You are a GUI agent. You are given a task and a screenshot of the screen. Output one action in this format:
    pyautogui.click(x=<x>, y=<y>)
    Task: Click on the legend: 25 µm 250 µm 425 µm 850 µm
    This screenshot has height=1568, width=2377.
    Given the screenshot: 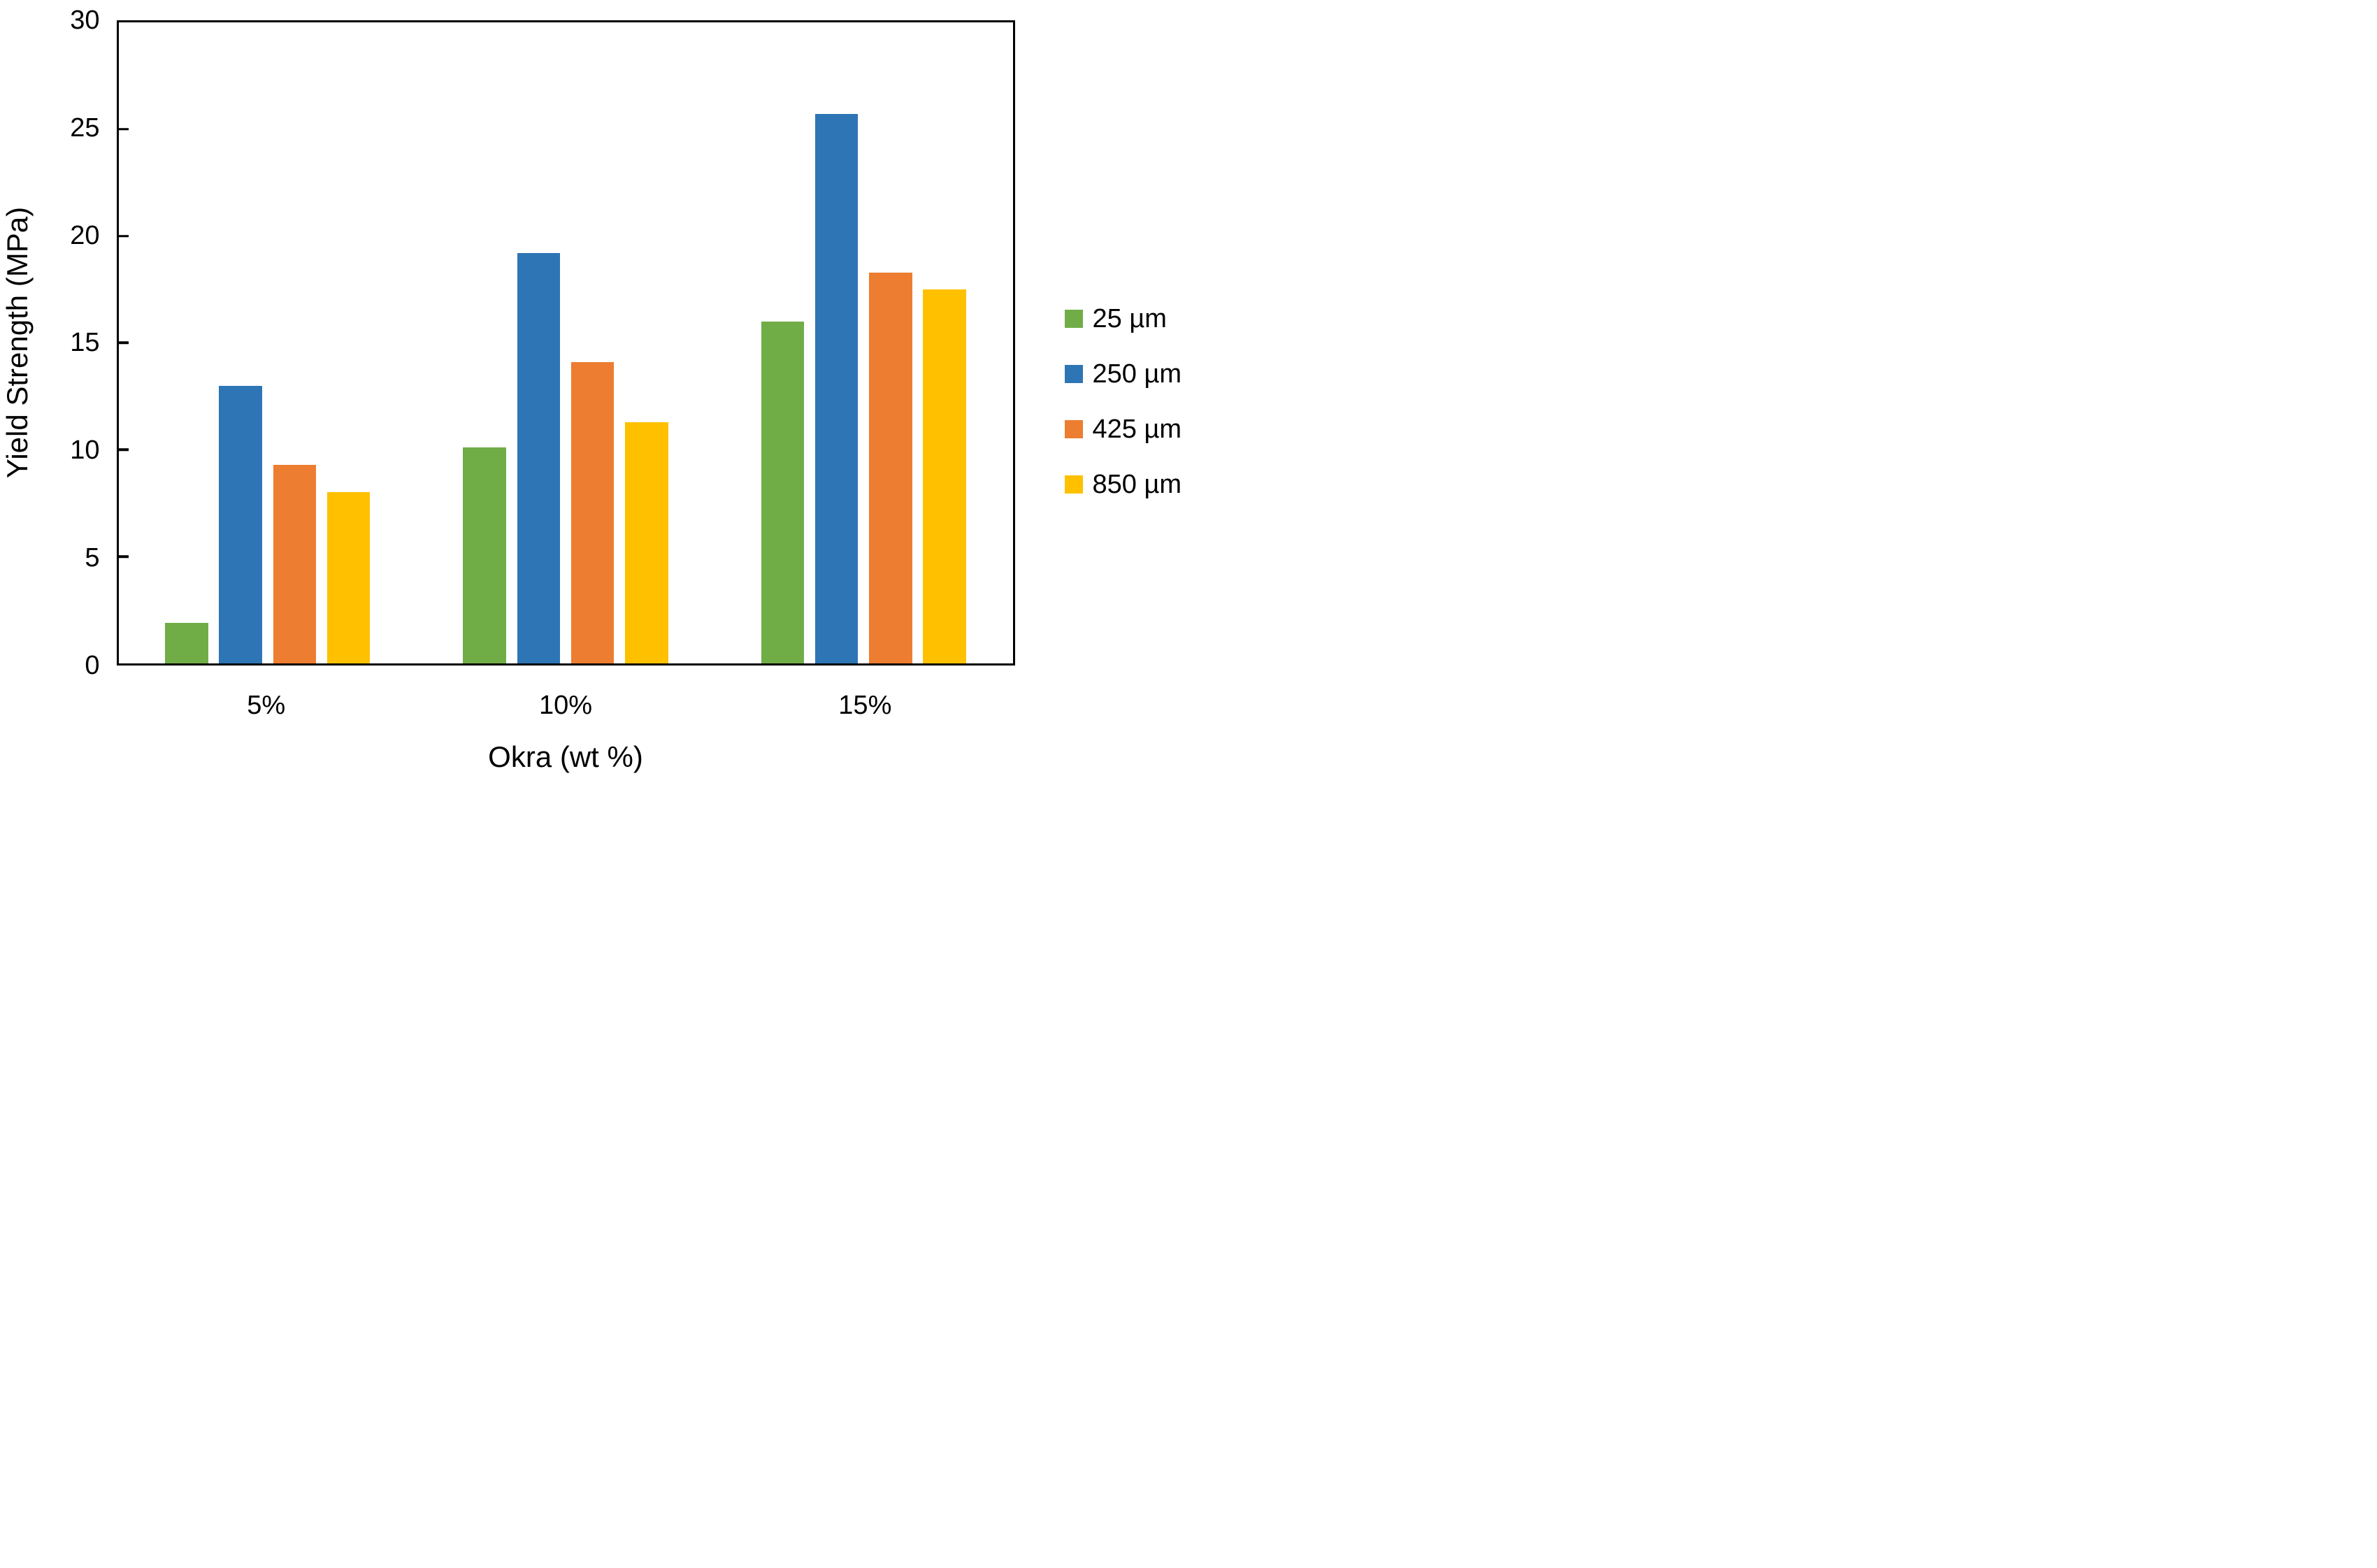 What is the action you would take?
    pyautogui.click(x=1123, y=401)
    